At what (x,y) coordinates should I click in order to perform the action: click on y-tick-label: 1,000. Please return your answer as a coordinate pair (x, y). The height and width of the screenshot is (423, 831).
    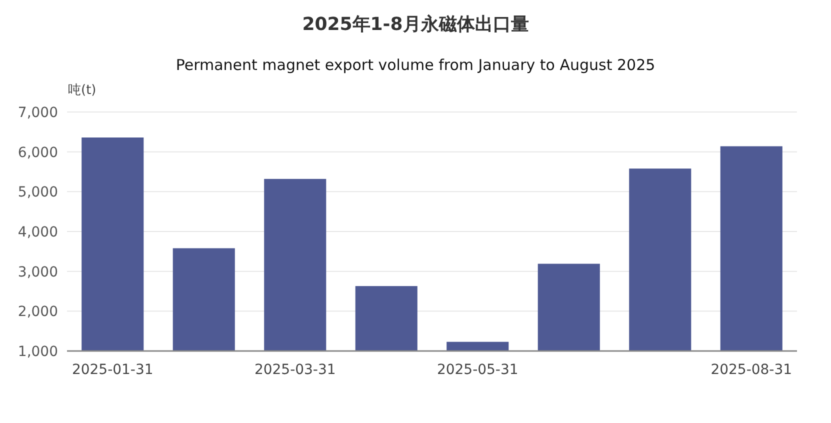
    Looking at the image, I should click on (38, 352).